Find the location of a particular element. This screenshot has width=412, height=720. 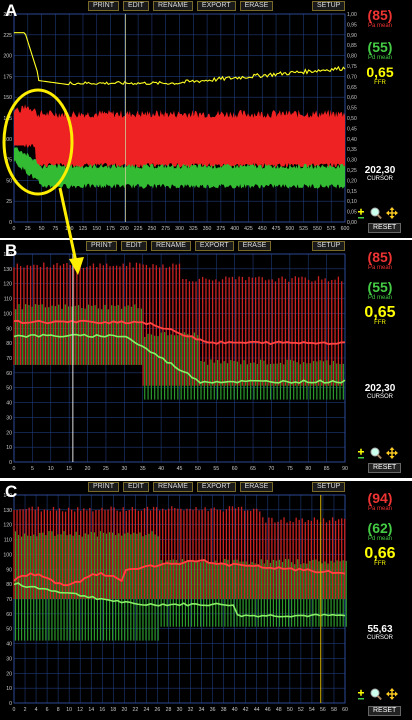

x-tick-label: 2 is located at coordinates (25, 710).